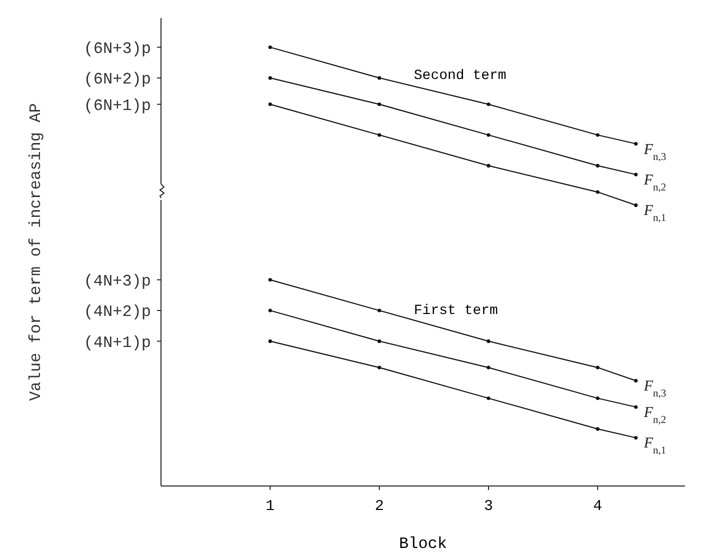 This screenshot has width=701, height=559. I want to click on text: (6N+3)p, so click(117, 49).